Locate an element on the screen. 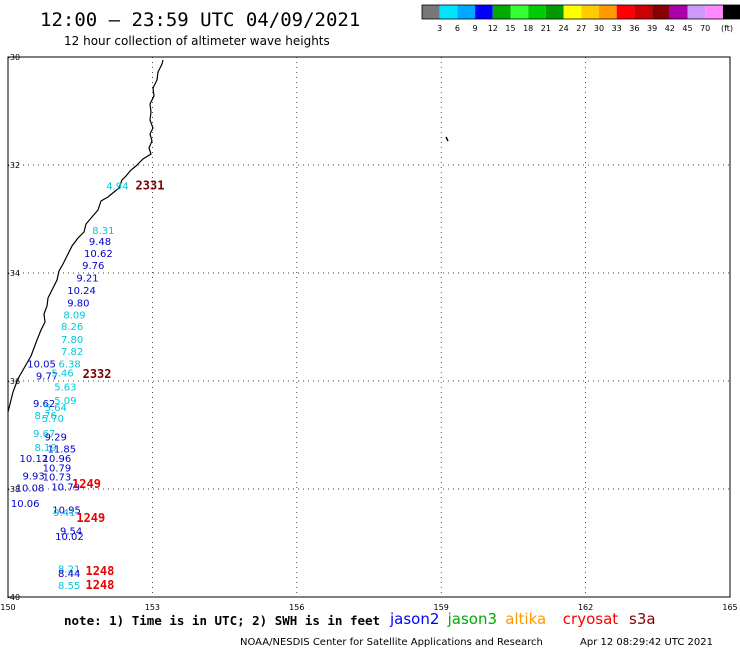 This screenshot has width=740, height=650. wave-height-label: 5.46 is located at coordinates (62, 374).